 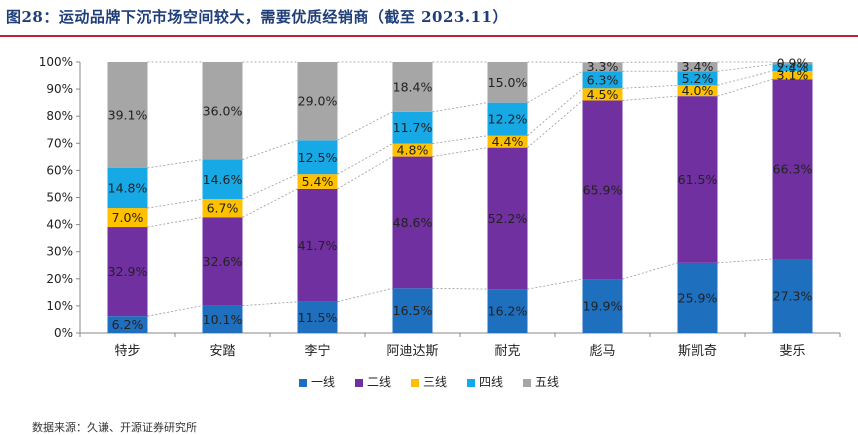 I want to click on y-tick-label: 70%, so click(x=59, y=143).